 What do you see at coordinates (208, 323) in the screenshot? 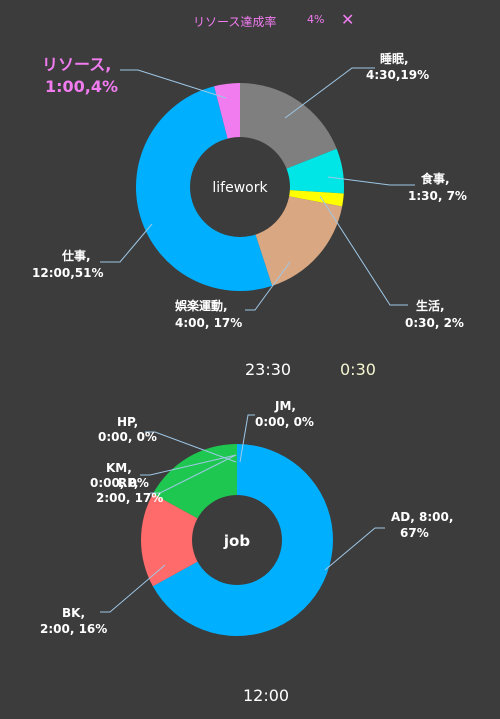
I see `label-play-value: 4:00, 17%` at bounding box center [208, 323].